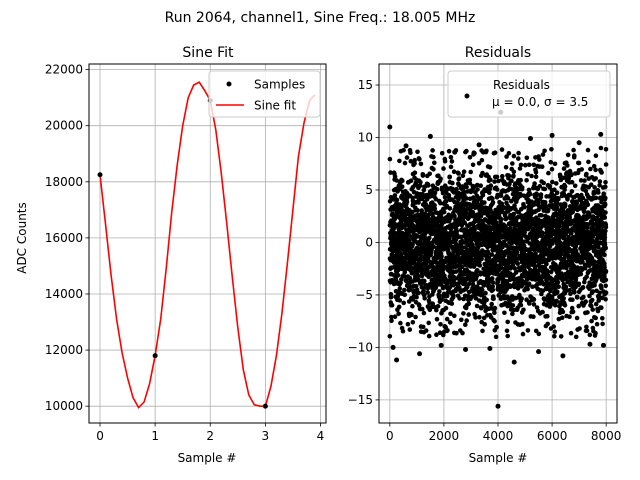  Describe the element at coordinates (365, 137) in the screenshot. I see `residuals-ytick-label: 10` at that location.